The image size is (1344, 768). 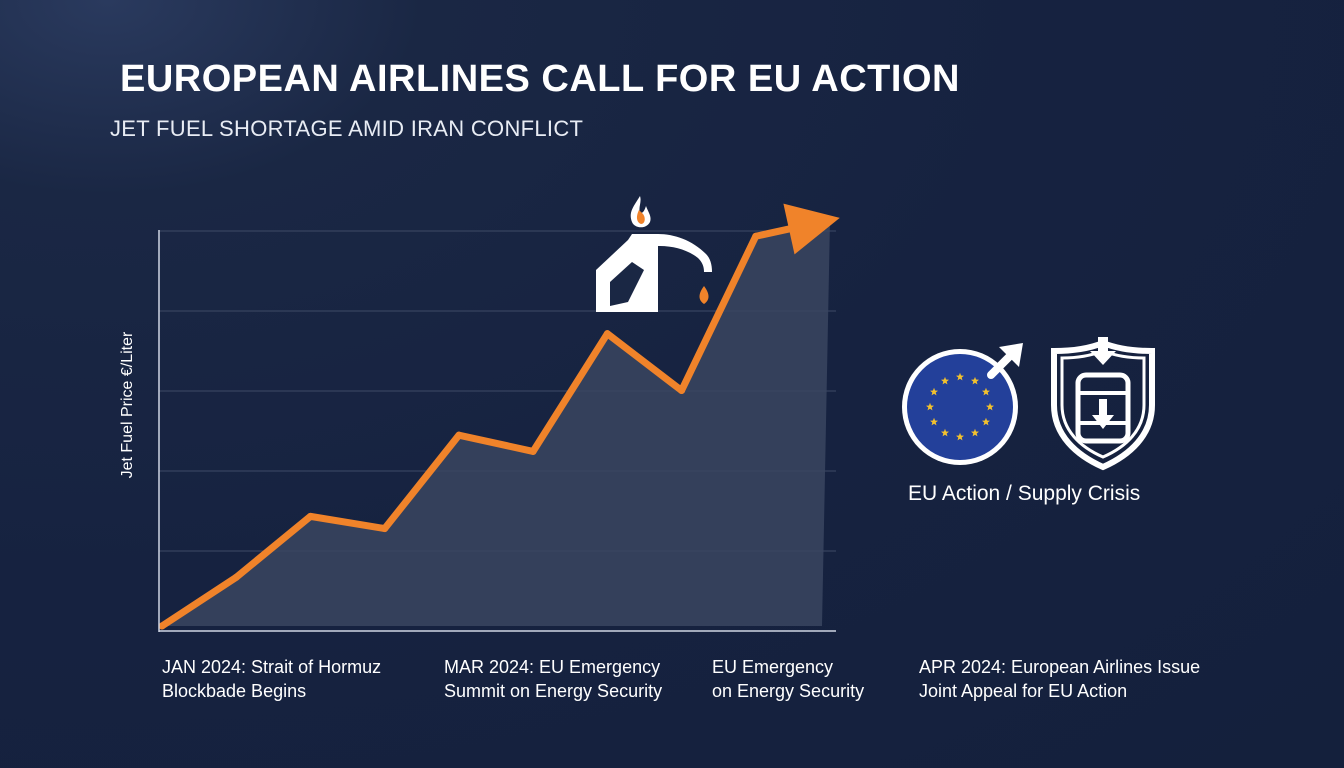 What do you see at coordinates (1103, 404) in the screenshot?
I see `shield-barrel-icon` at bounding box center [1103, 404].